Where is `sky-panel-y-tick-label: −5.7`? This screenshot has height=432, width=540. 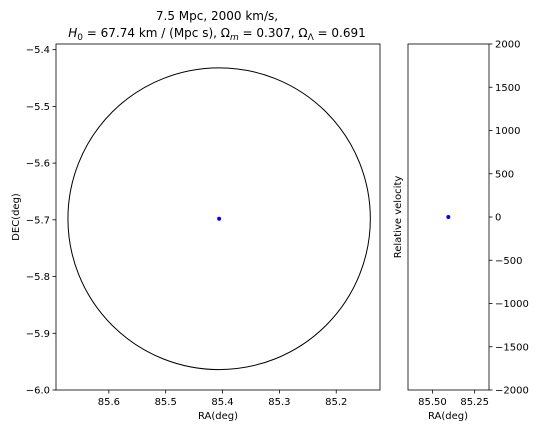 sky-panel-y-tick-label: −5.7 is located at coordinates (38, 220).